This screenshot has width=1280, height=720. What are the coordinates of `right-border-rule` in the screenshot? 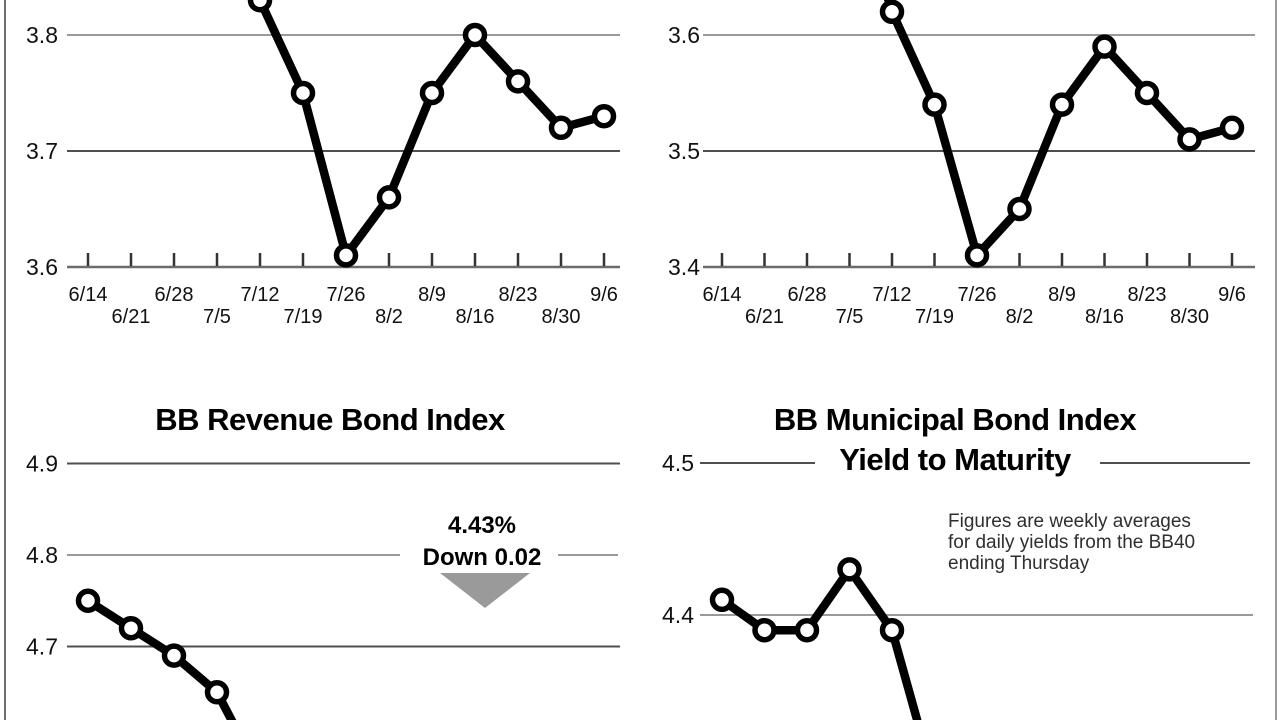 It's located at (1276, 360).